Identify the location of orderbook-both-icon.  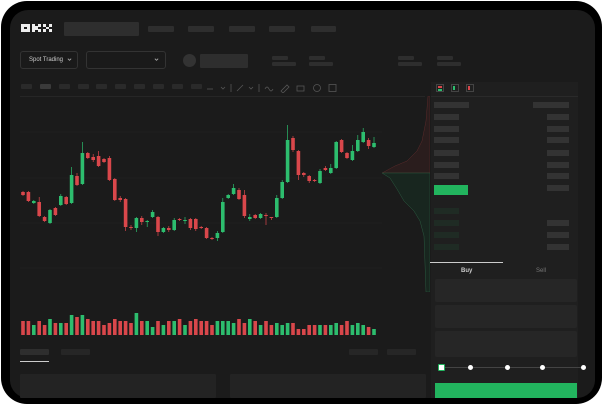
(440, 88).